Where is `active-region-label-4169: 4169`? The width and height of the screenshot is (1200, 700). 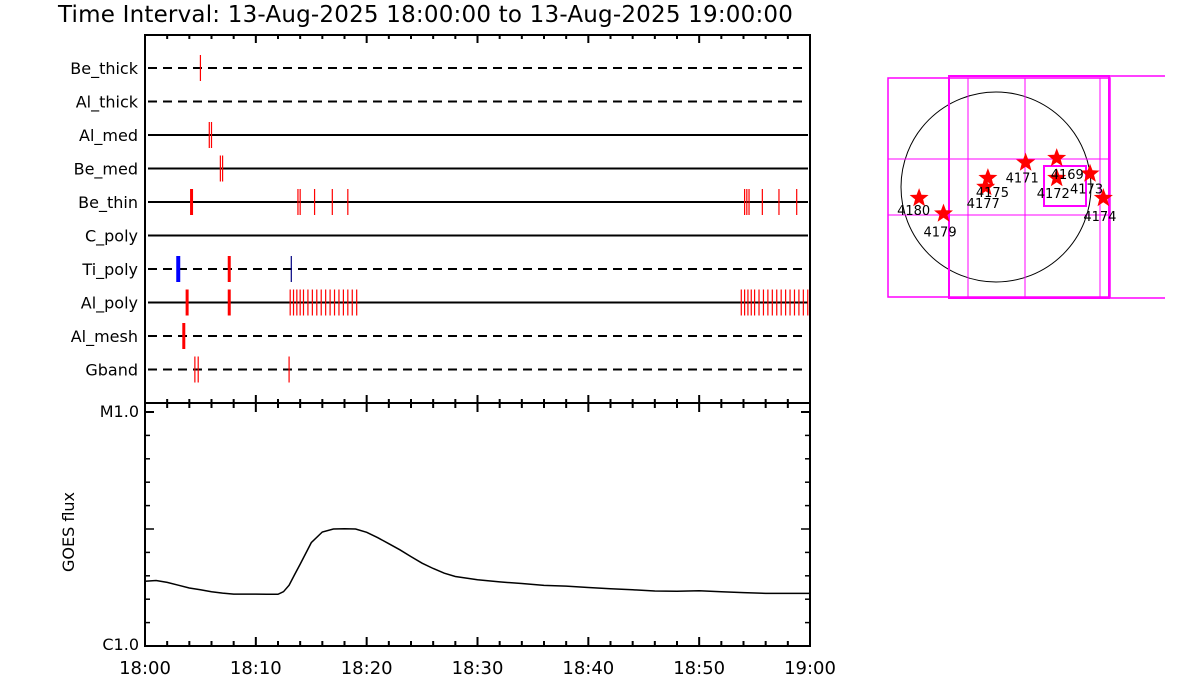
active-region-label-4169: 4169 is located at coordinates (1067, 175).